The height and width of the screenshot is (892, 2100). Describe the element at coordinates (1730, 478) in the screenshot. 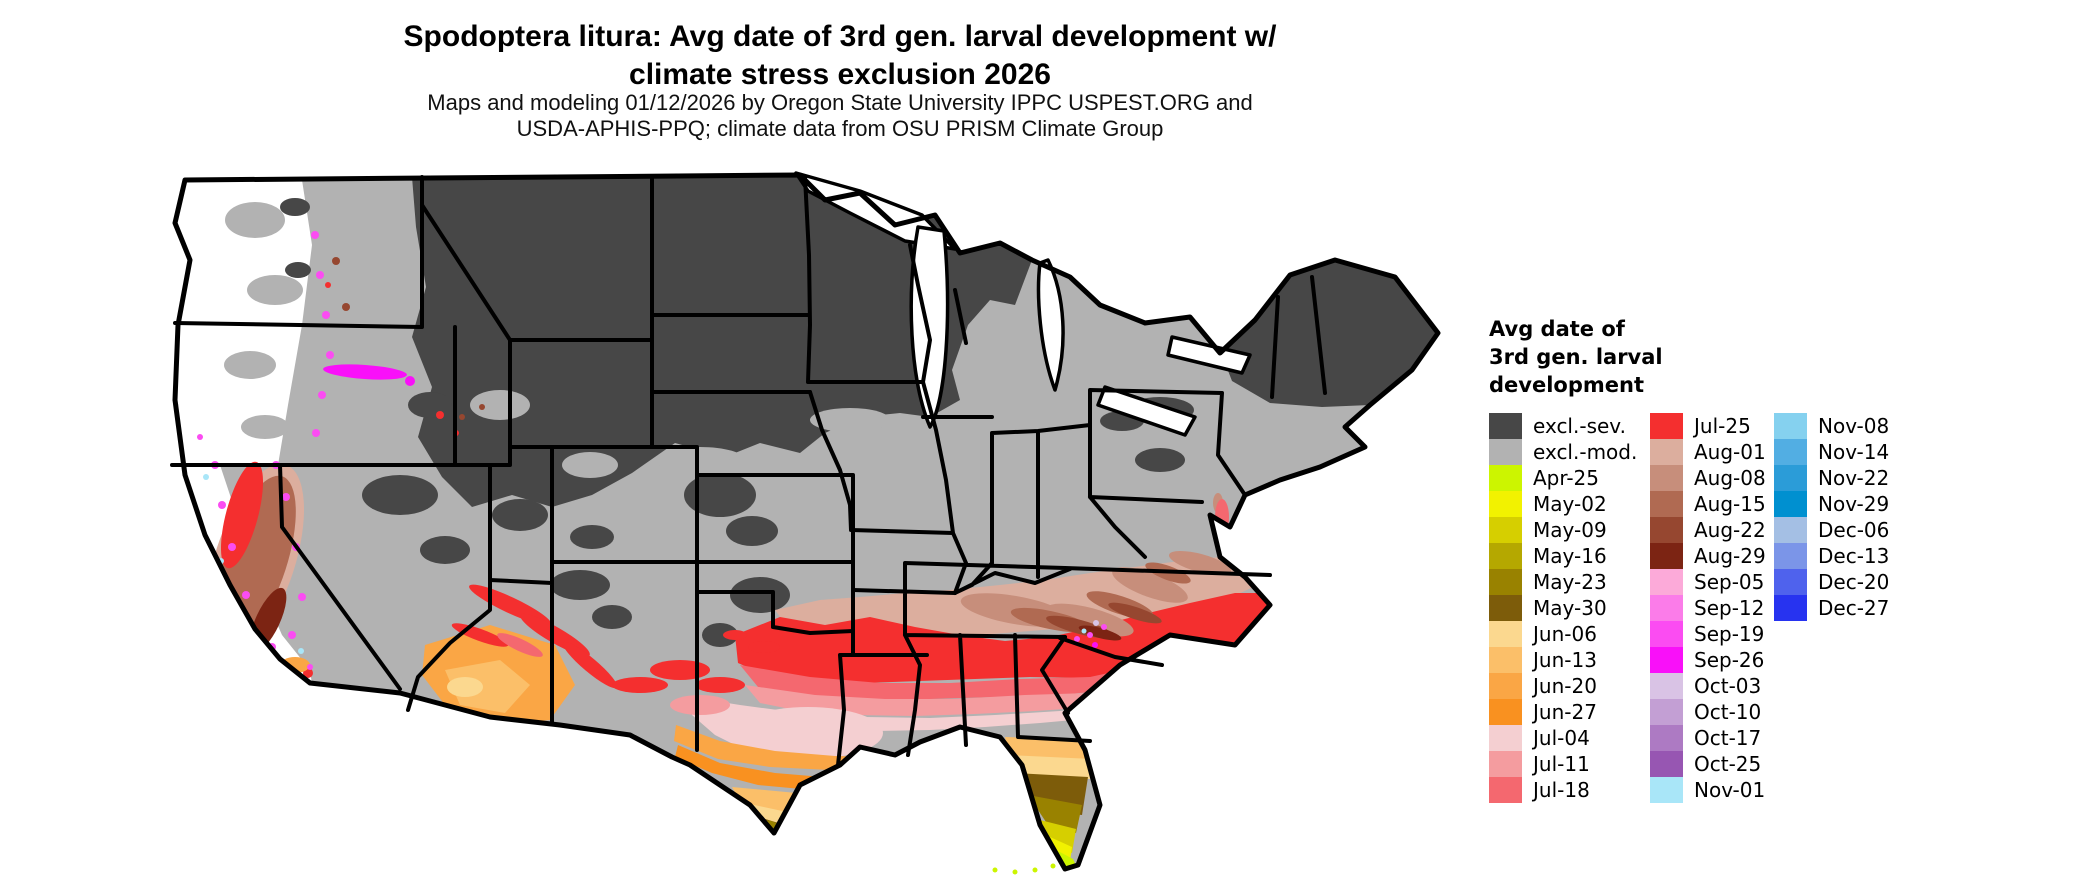

I see `legend-label: Aug-08` at that location.